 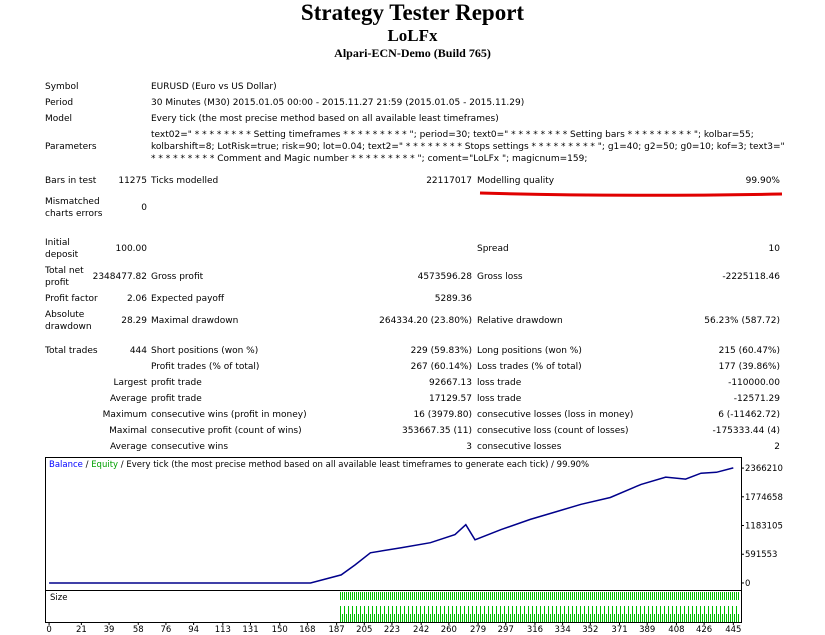 What do you see at coordinates (177, 277) in the screenshot?
I see `field-value: Gross profit` at bounding box center [177, 277].